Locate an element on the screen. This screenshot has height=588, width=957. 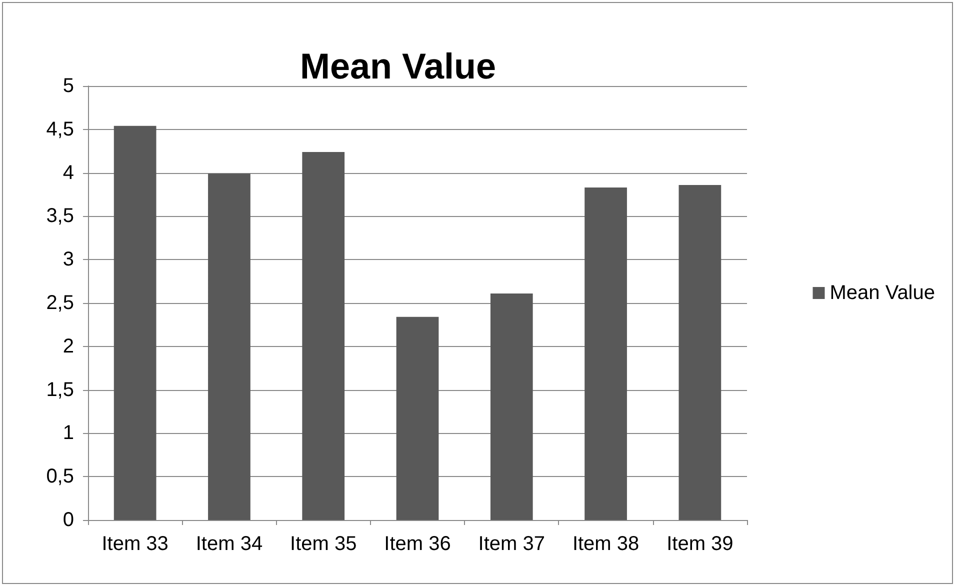
legend-label: Mean Value is located at coordinates (883, 293).